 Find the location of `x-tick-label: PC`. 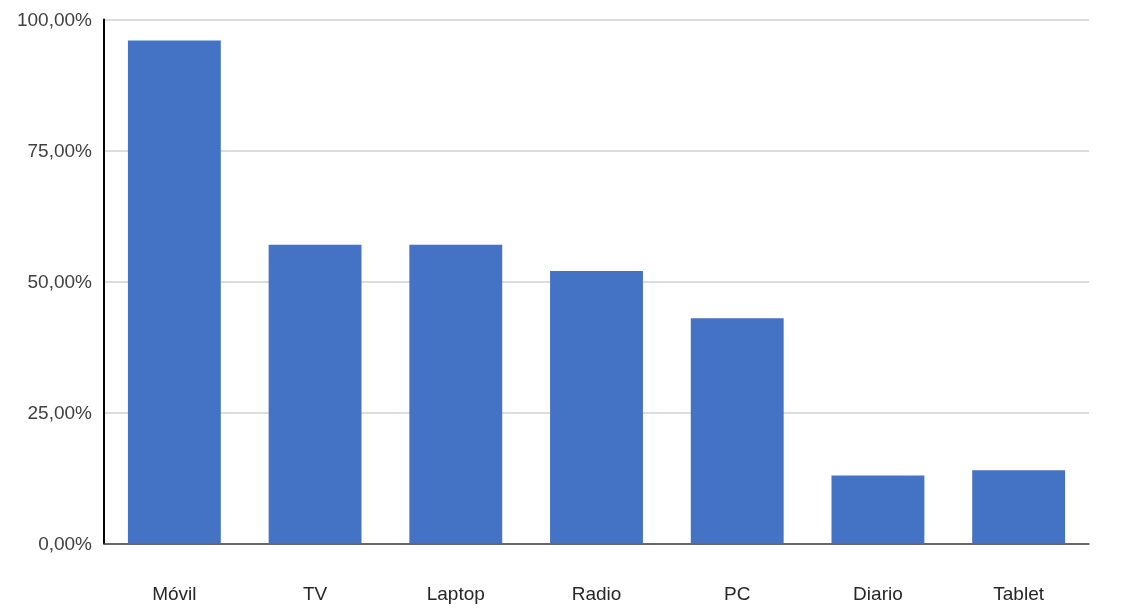

x-tick-label: PC is located at coordinates (737, 593).